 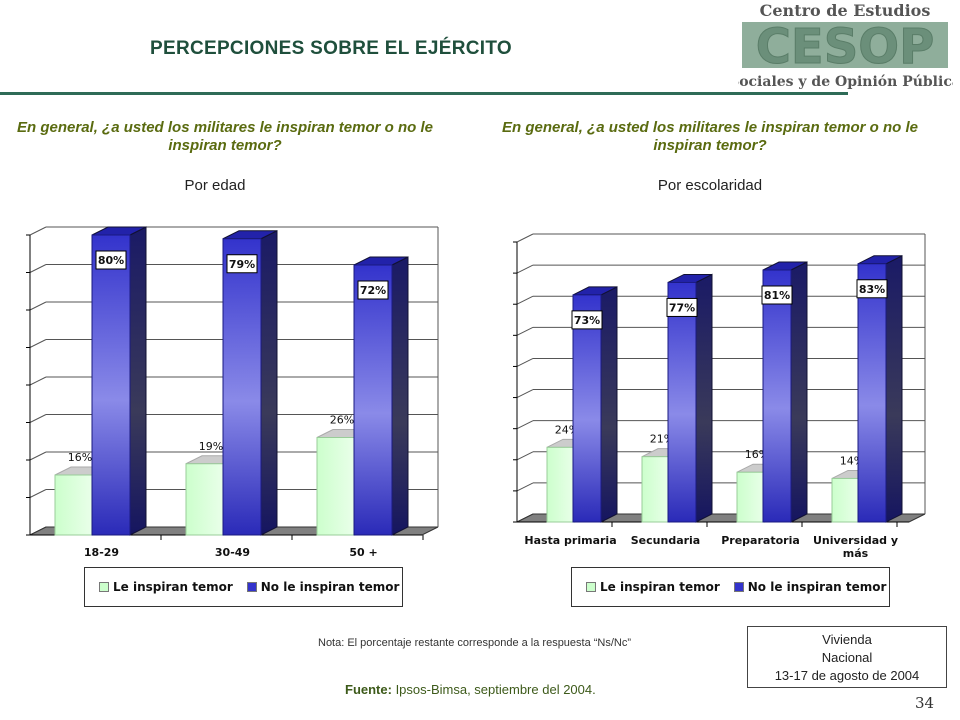 What do you see at coordinates (232, 552) in the screenshot?
I see `category-label: 30-49` at bounding box center [232, 552].